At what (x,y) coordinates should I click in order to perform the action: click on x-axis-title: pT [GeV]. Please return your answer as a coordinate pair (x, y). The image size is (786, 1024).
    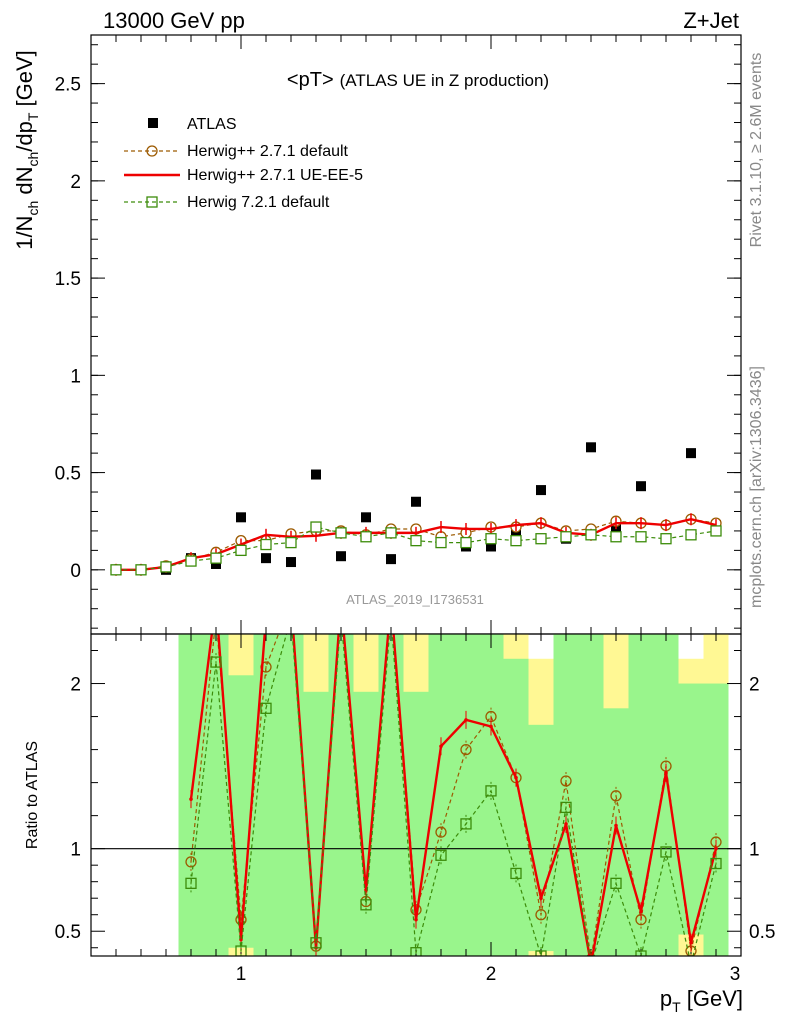
    Looking at the image, I should click on (701, 1000).